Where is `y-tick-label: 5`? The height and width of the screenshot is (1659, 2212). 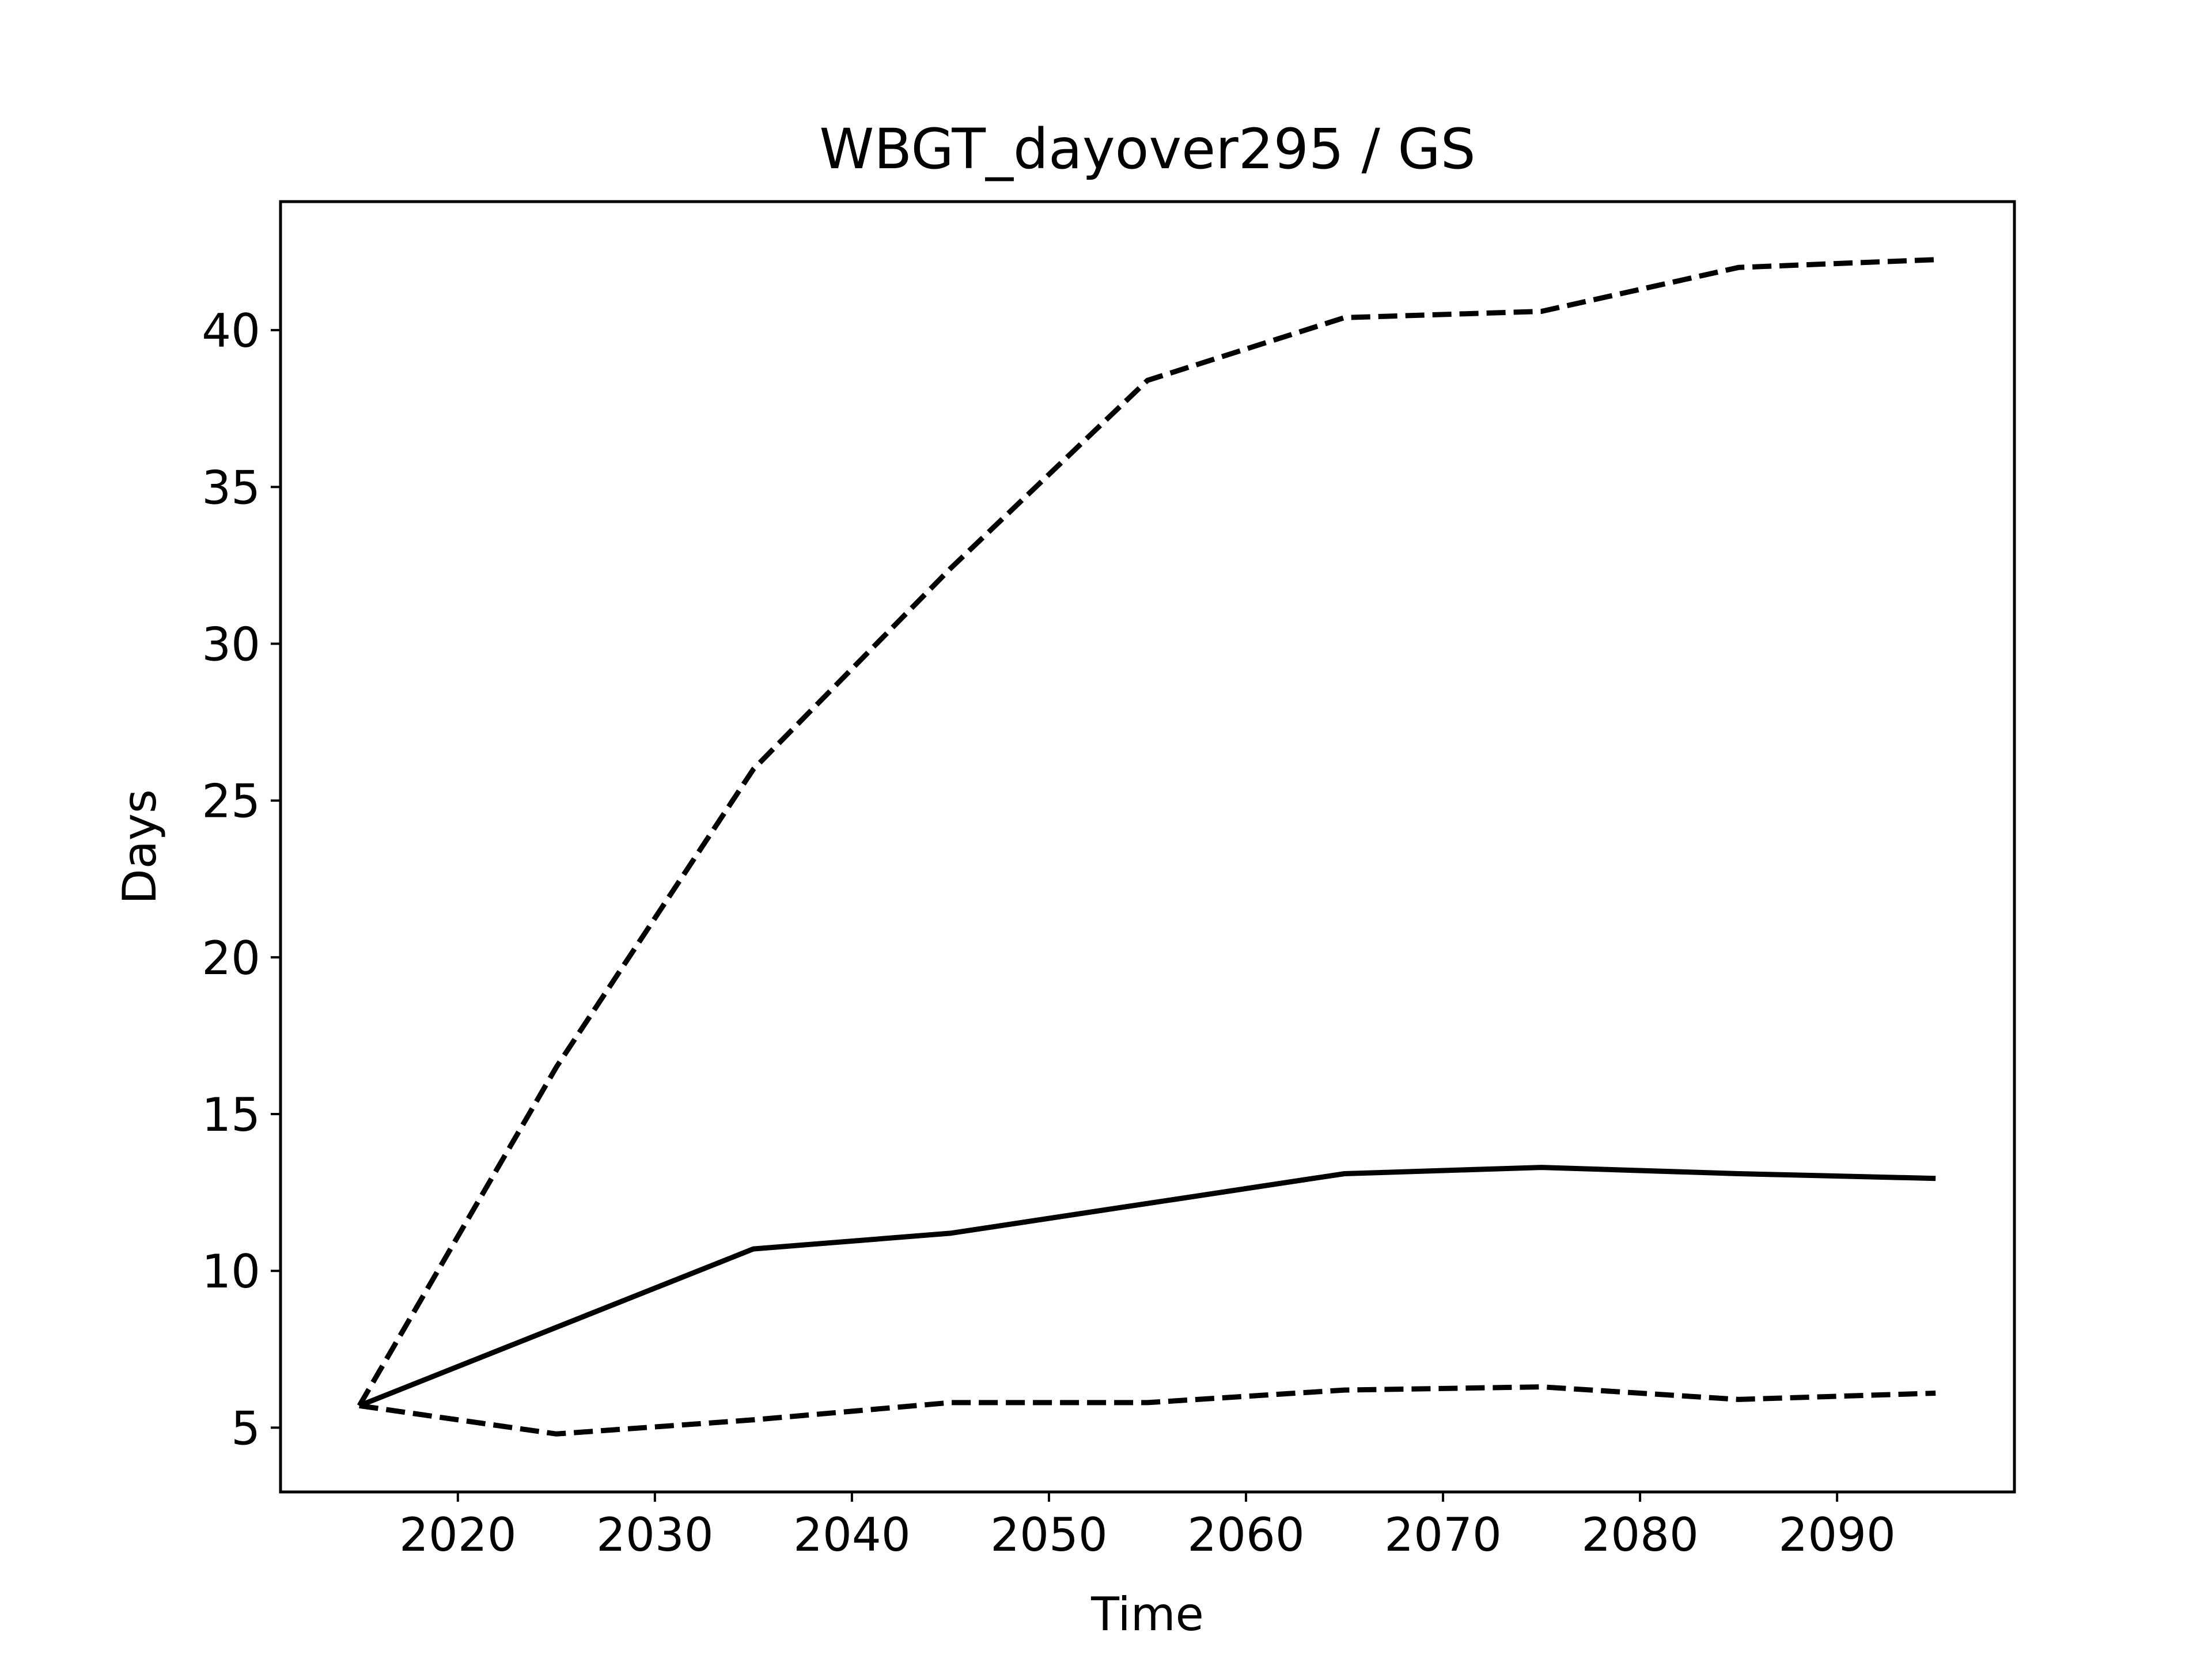
y-tick-label: 5 is located at coordinates (245, 1428).